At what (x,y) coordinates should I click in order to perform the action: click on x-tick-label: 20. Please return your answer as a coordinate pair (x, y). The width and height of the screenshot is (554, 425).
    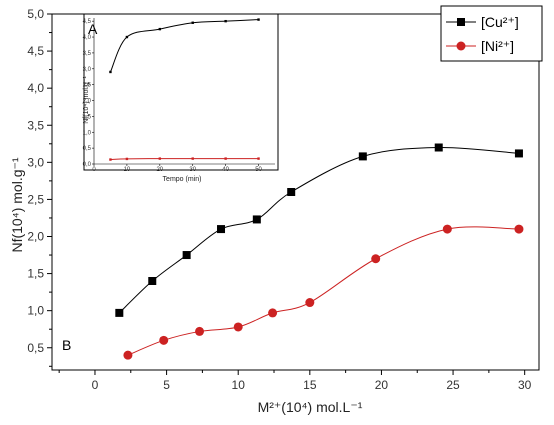
    Looking at the image, I should click on (382, 385).